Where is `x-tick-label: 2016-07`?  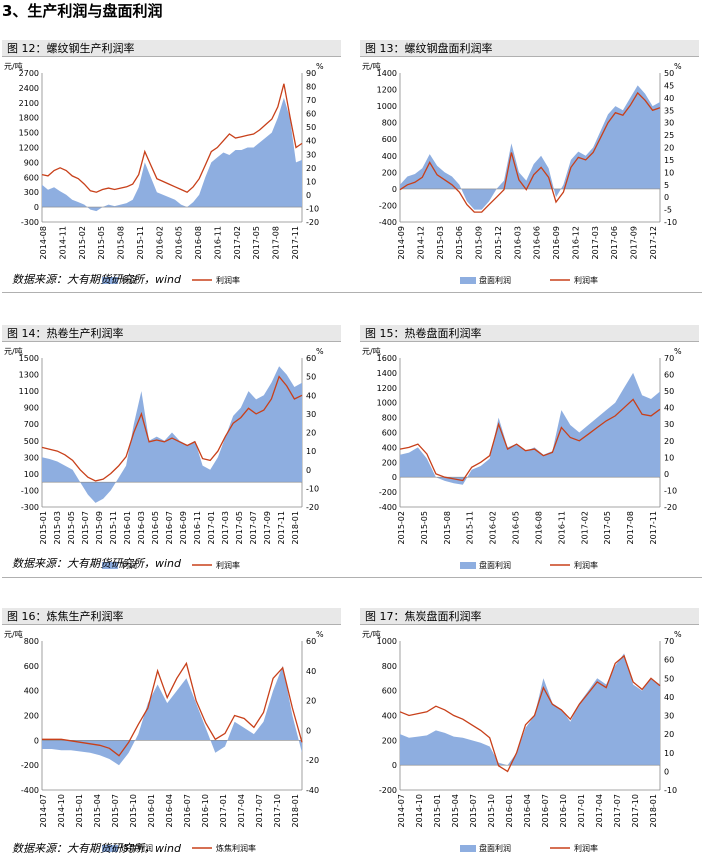 x-tick-label: 2016-07 is located at coordinates (169, 527).